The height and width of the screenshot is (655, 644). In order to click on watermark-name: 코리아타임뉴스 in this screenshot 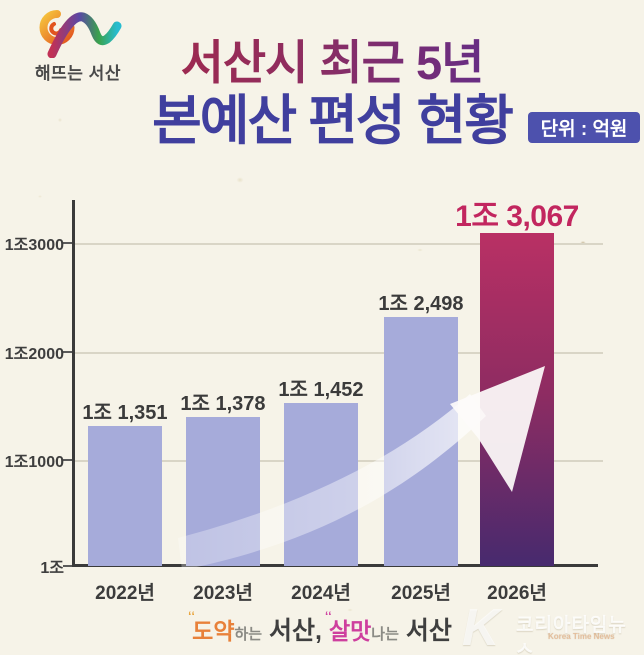, I will do `click(571, 635)`.